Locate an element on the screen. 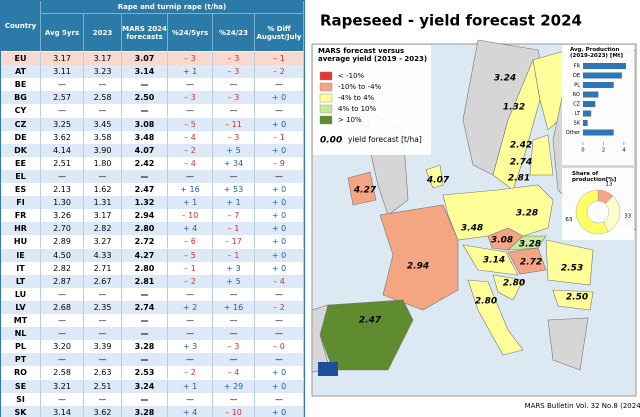  bar-category: PL is located at coordinates (577, 86).